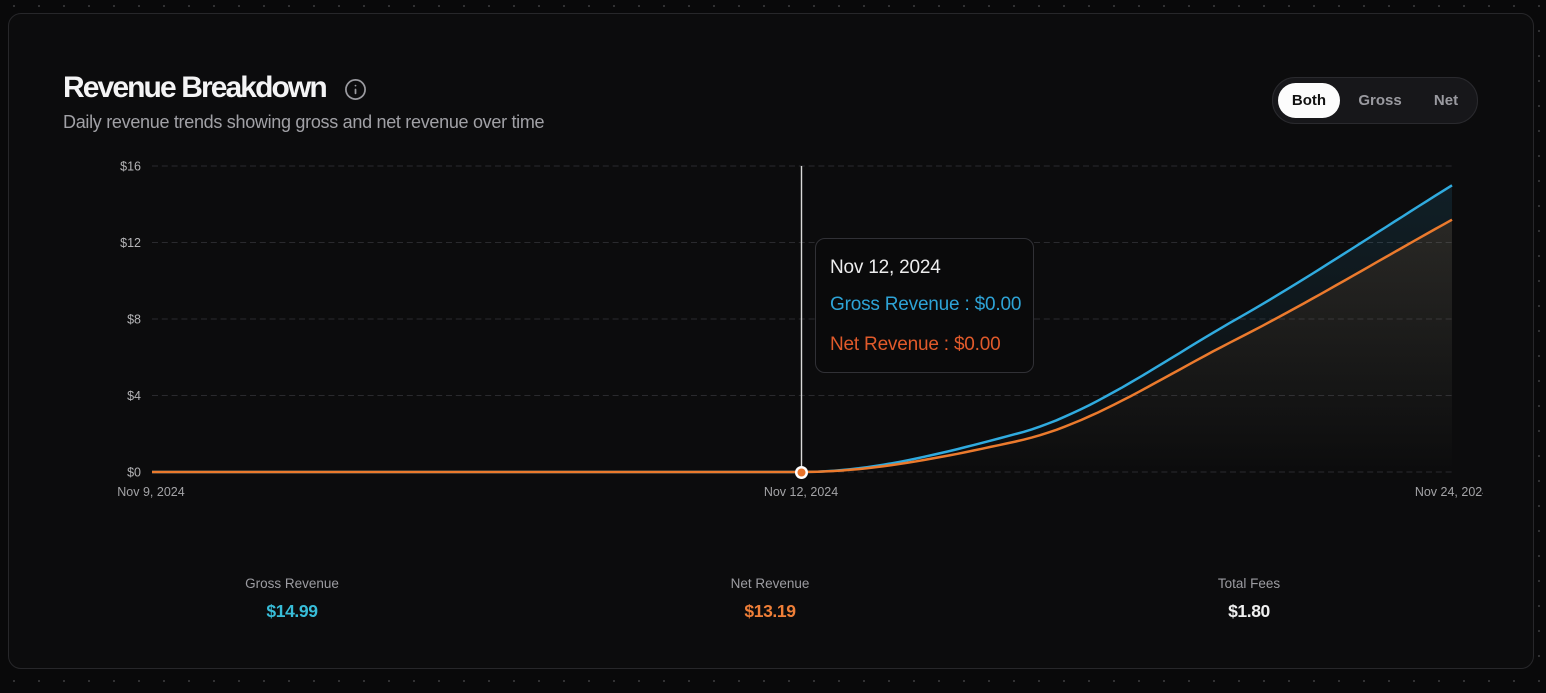 The height and width of the screenshot is (693, 1546). Describe the element at coordinates (150, 492) in the screenshot. I see `svg-text: Nov 9, 2024` at that location.